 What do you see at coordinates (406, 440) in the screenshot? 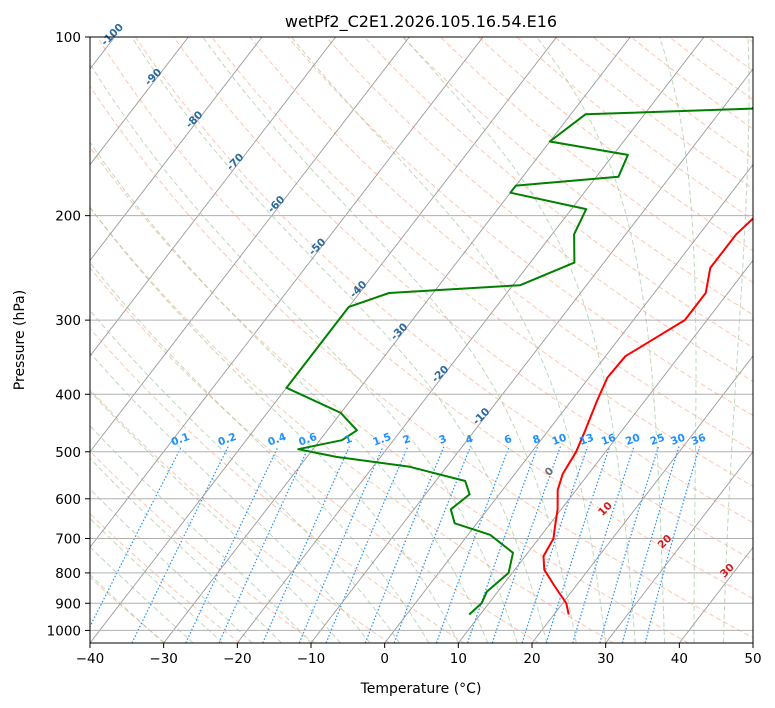
I see `mixing-ratio-label: 2` at bounding box center [406, 440].